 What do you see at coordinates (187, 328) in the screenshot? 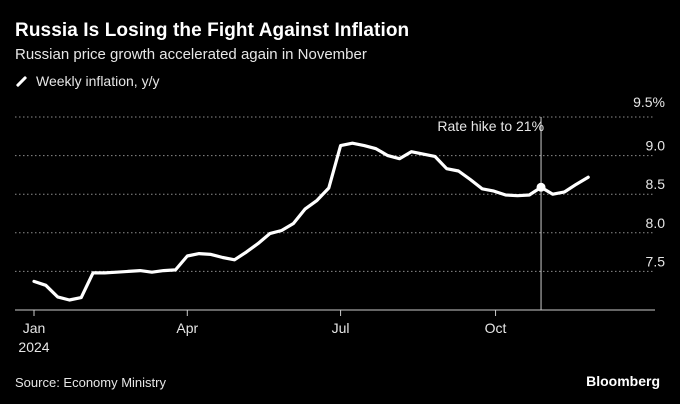
I see `x-tick-label: Apr` at bounding box center [187, 328].